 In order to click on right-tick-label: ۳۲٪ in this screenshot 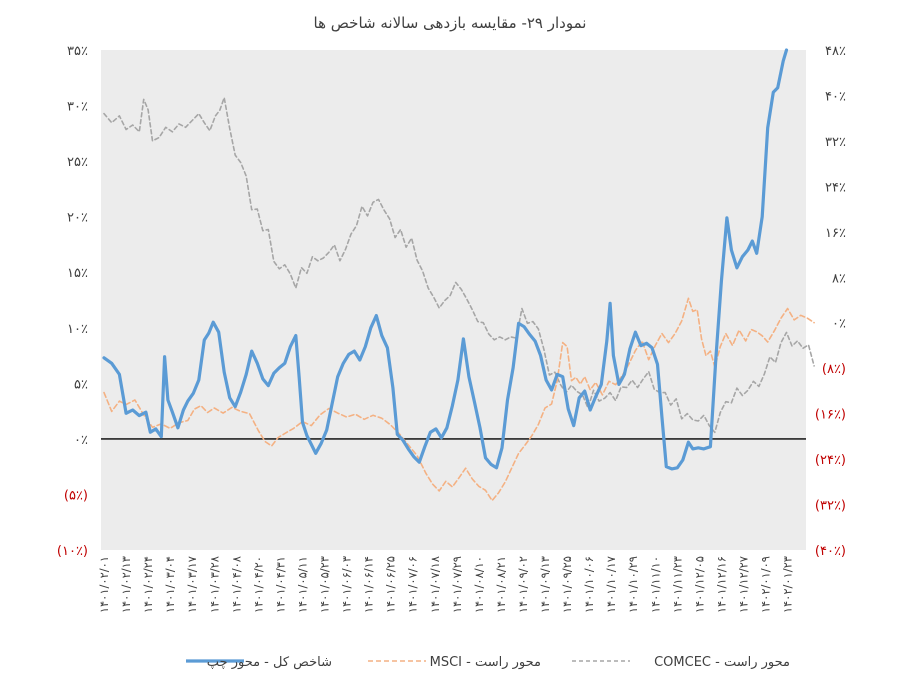, I will do `click(835, 142)`.